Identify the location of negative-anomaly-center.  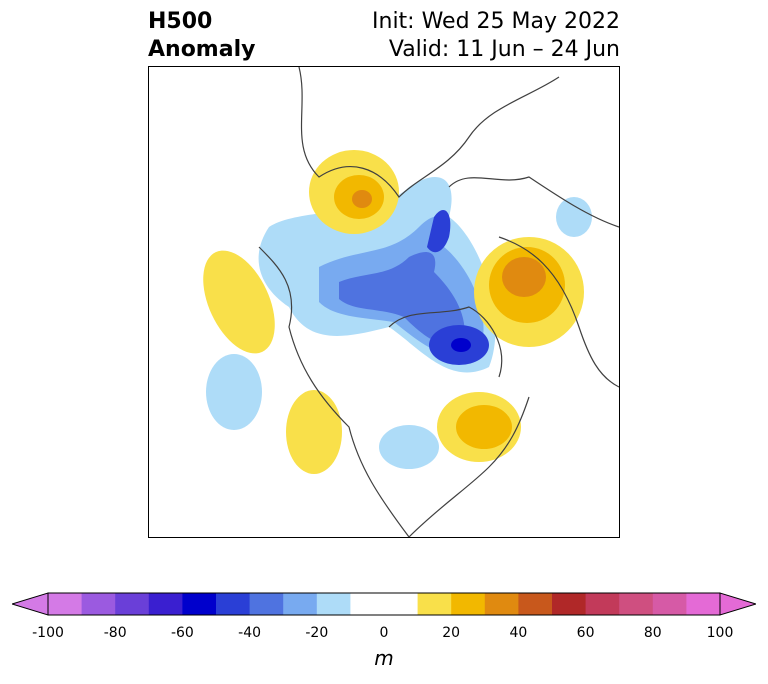
(461, 345).